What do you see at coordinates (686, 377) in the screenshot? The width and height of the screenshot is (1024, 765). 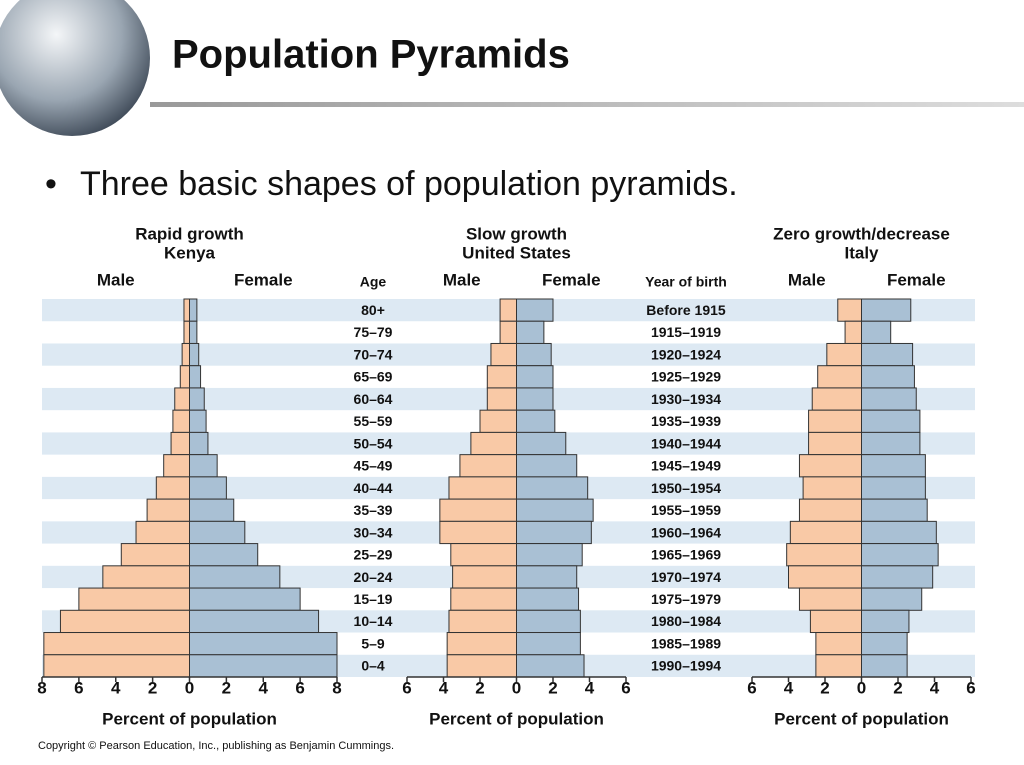 I see `birth-label: 1925–1929` at bounding box center [686, 377].